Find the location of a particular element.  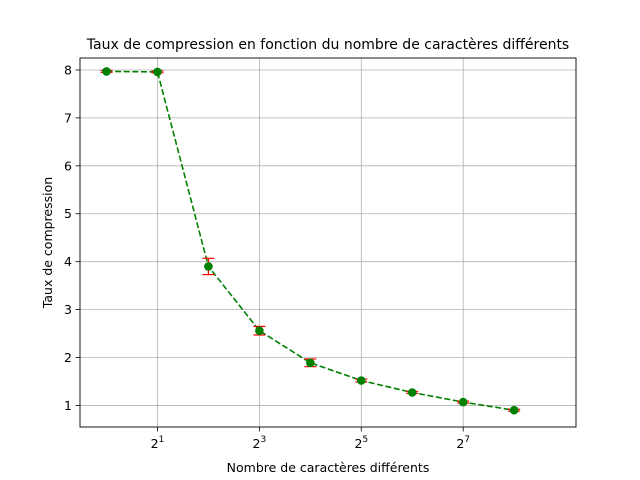

y-tick-label: 3 is located at coordinates (68, 309).